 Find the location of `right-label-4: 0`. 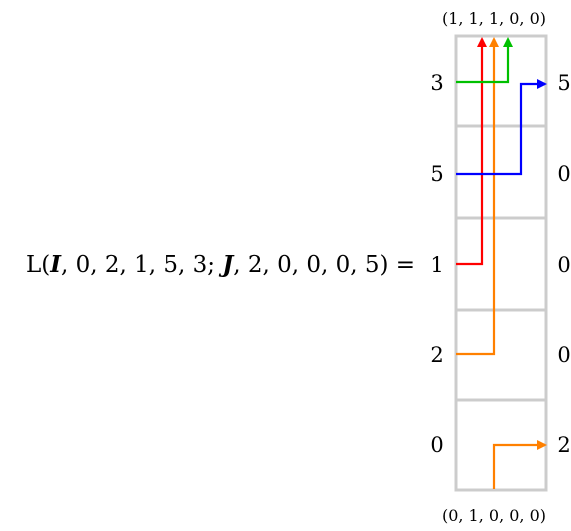

right-label-4: 0 is located at coordinates (563, 355).